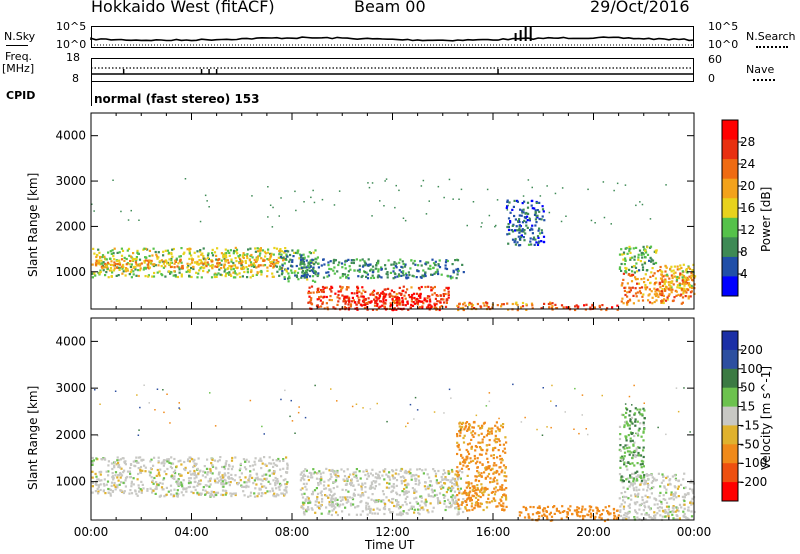  I want to click on chart-title-date: 29/Oct/2016, so click(640, 8).